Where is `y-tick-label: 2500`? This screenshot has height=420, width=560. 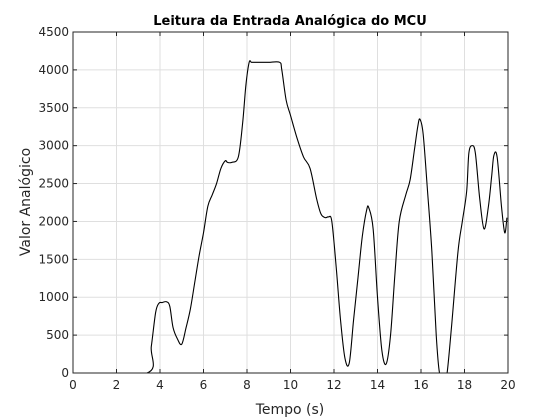
y-tick-label: 2500 is located at coordinates (53, 184).